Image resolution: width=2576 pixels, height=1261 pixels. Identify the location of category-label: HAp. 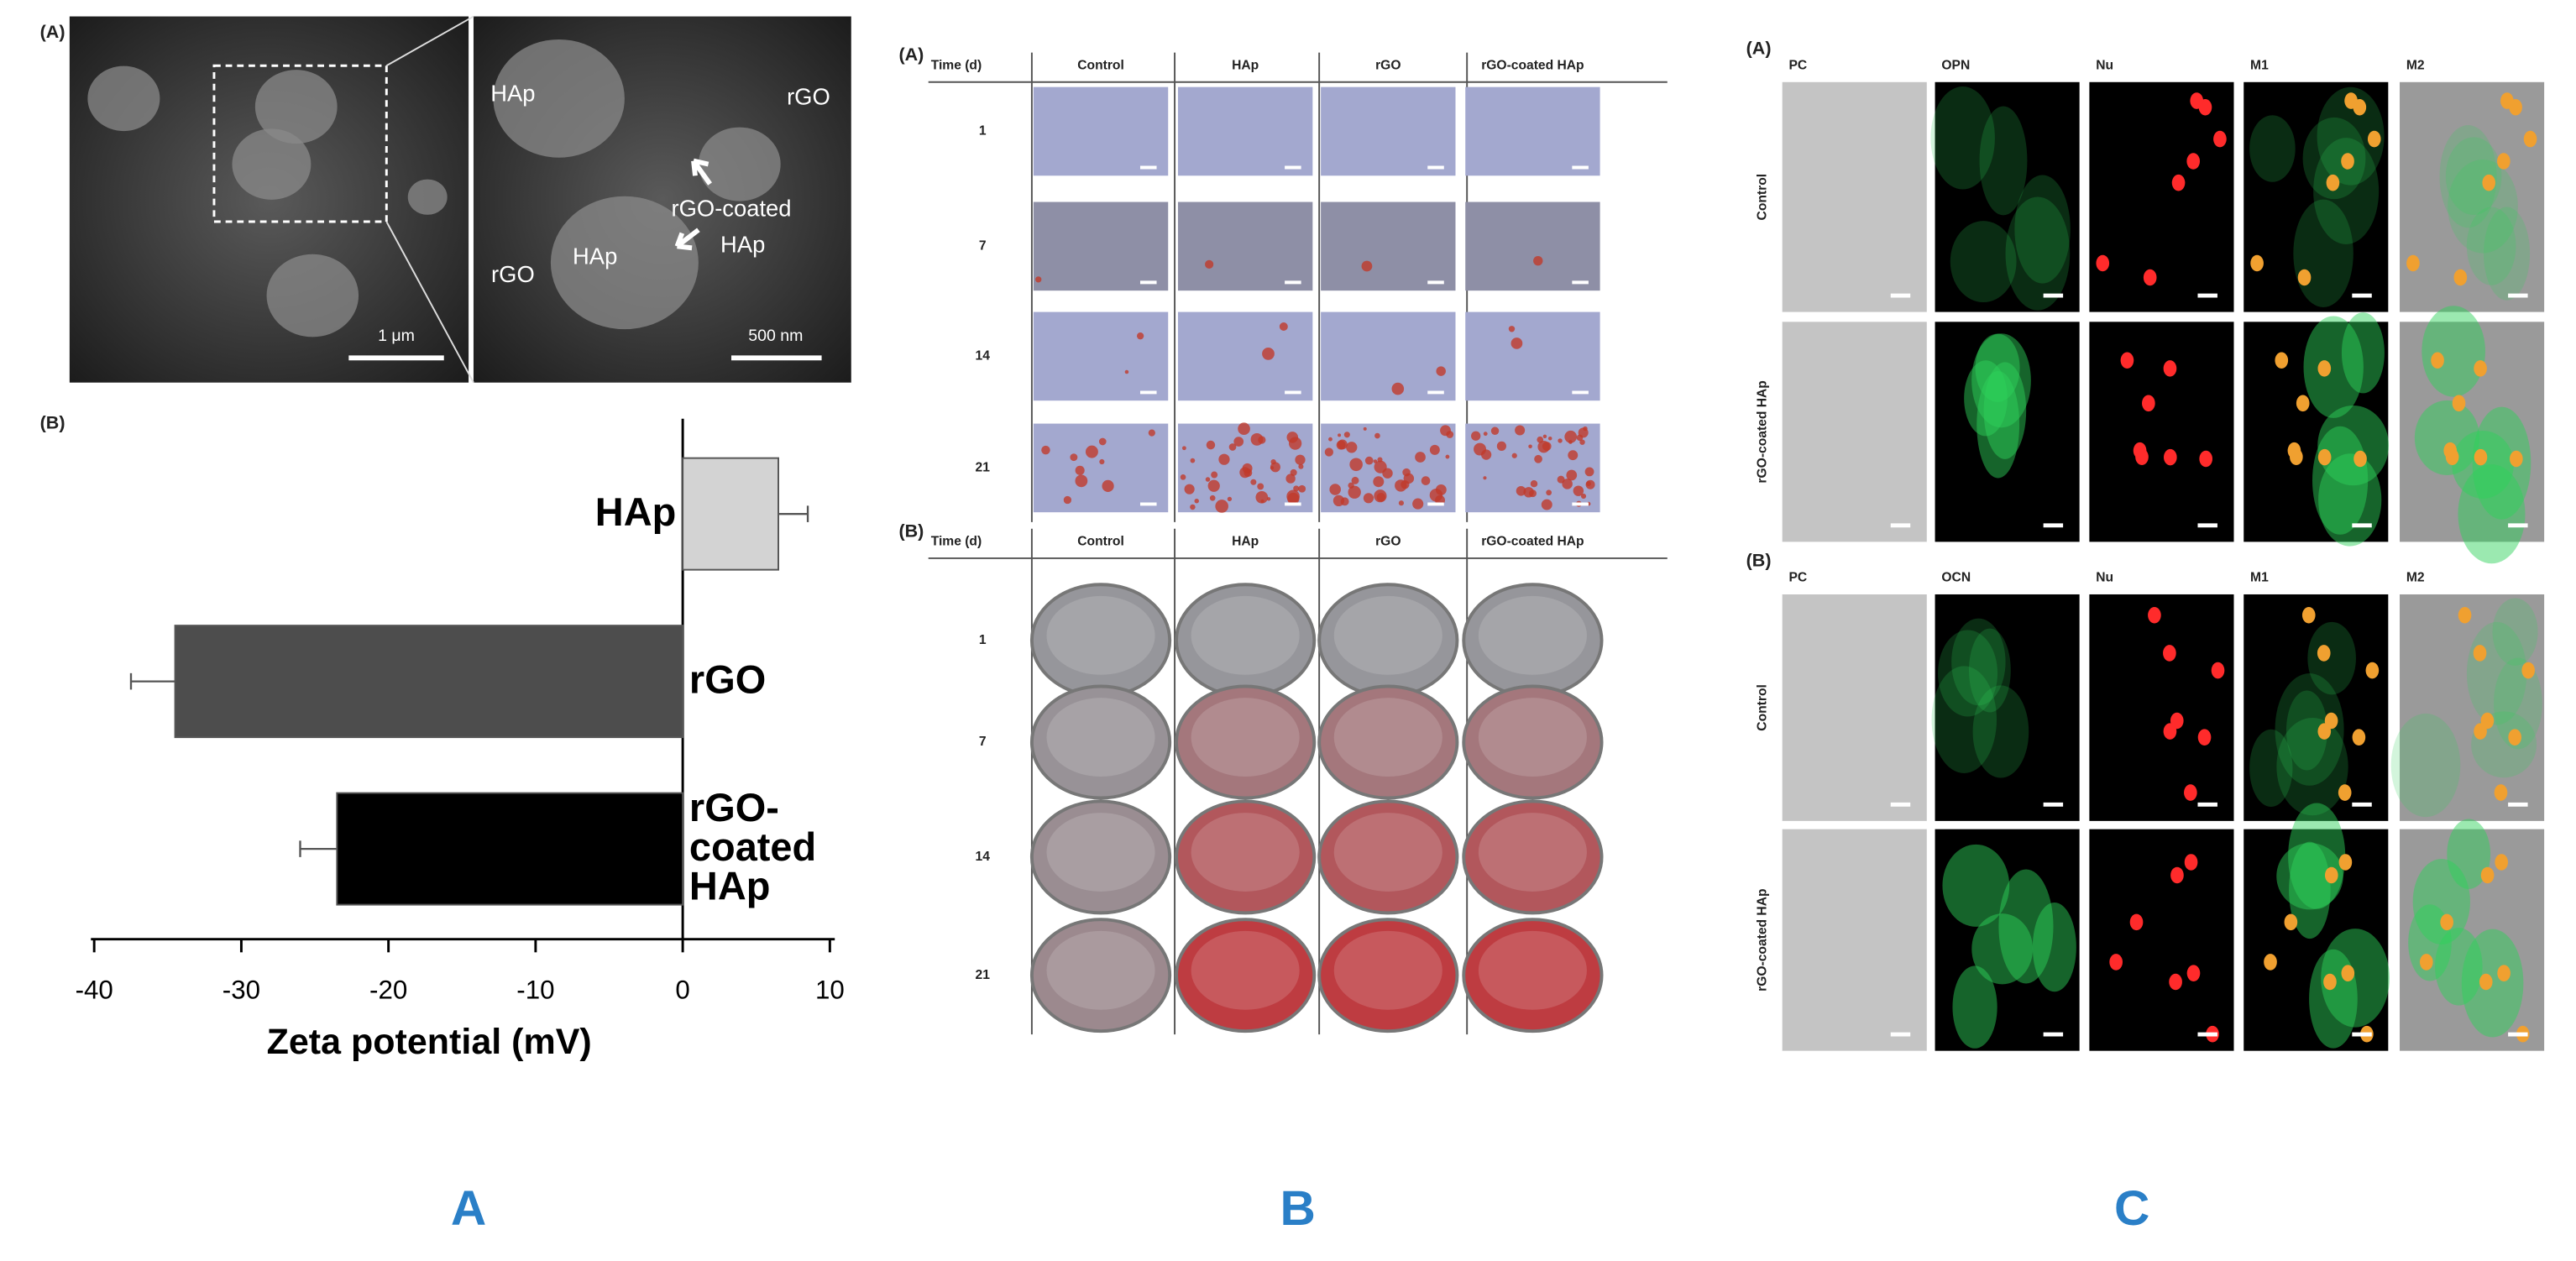
(636, 513).